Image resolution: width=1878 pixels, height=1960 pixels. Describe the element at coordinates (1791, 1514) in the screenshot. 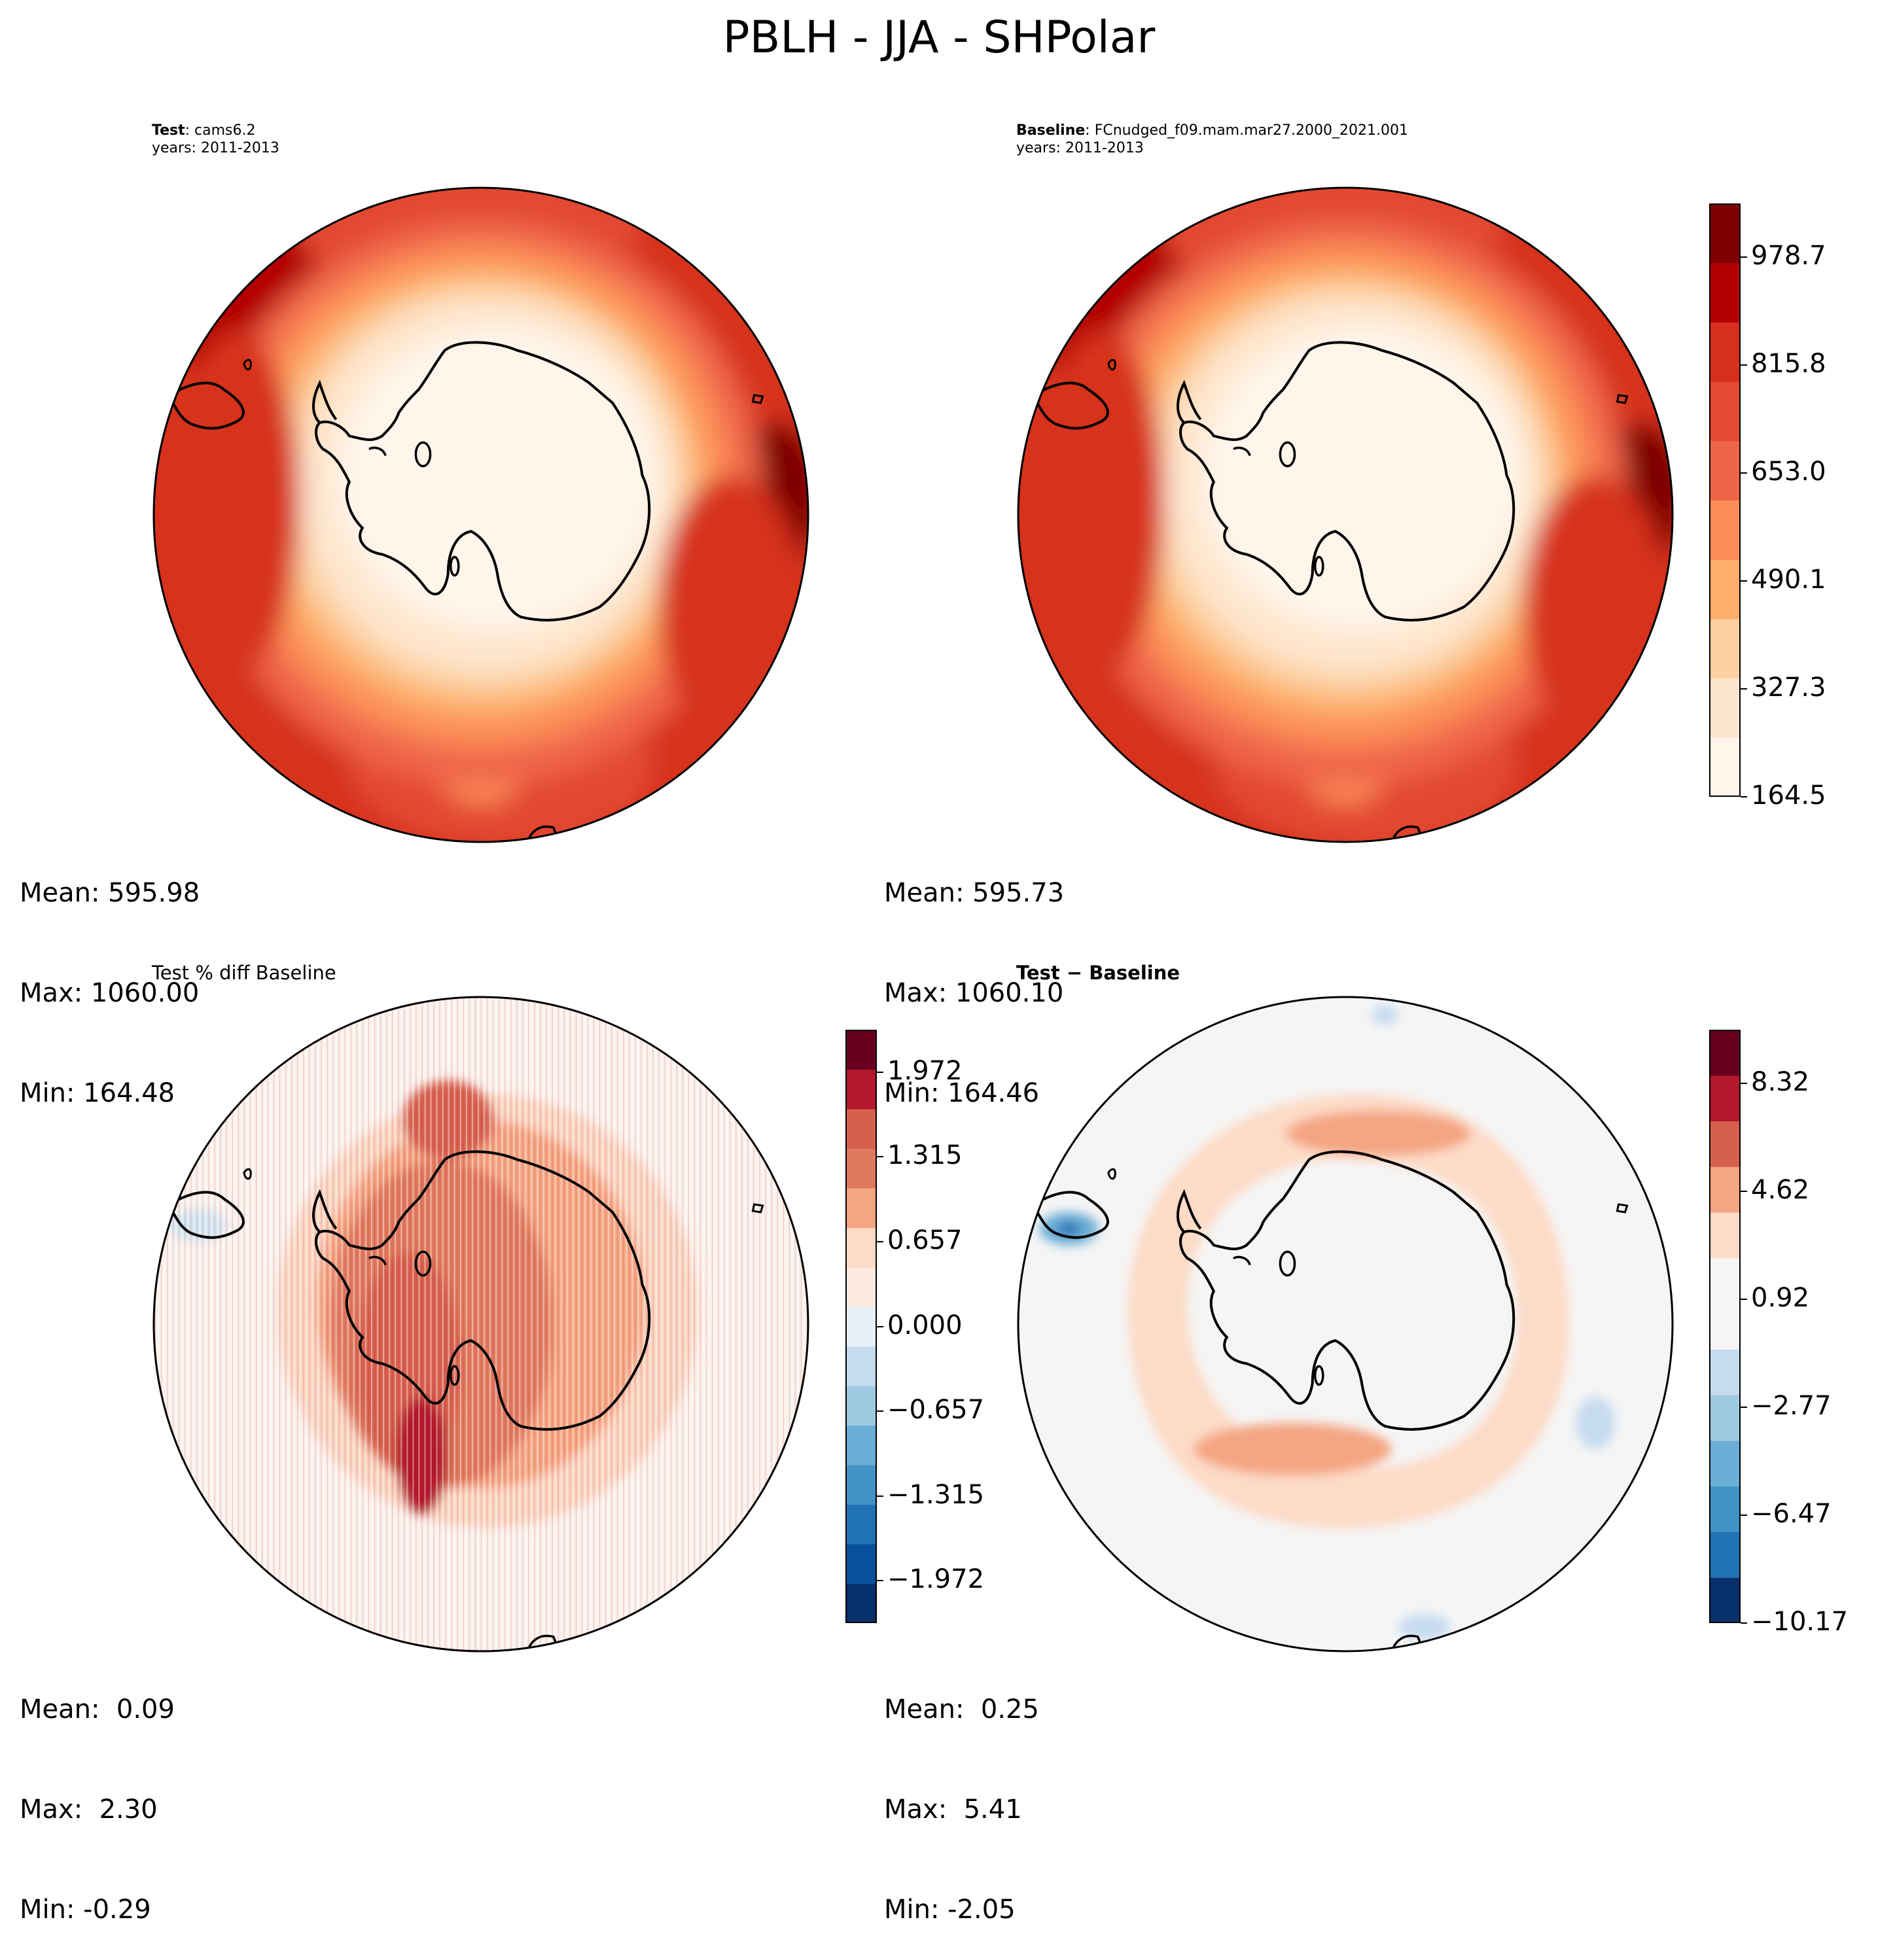

I see `diff-colorbar-tick-label: −6.47` at that location.